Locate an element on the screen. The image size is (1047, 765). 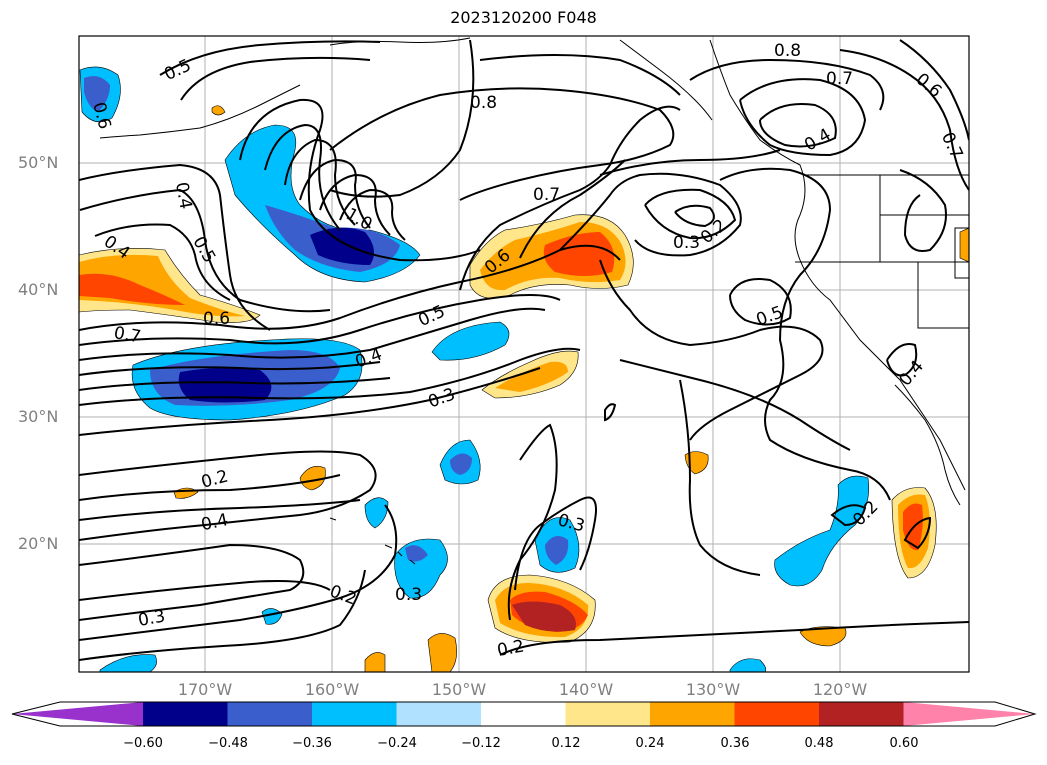
contour-label: 0.2 is located at coordinates (511, 649).